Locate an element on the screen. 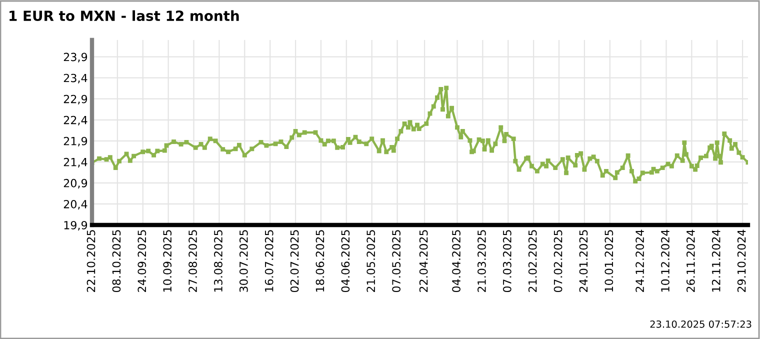 The width and height of the screenshot is (760, 339). x-tick-label: 29.10.2024 is located at coordinates (741, 261).